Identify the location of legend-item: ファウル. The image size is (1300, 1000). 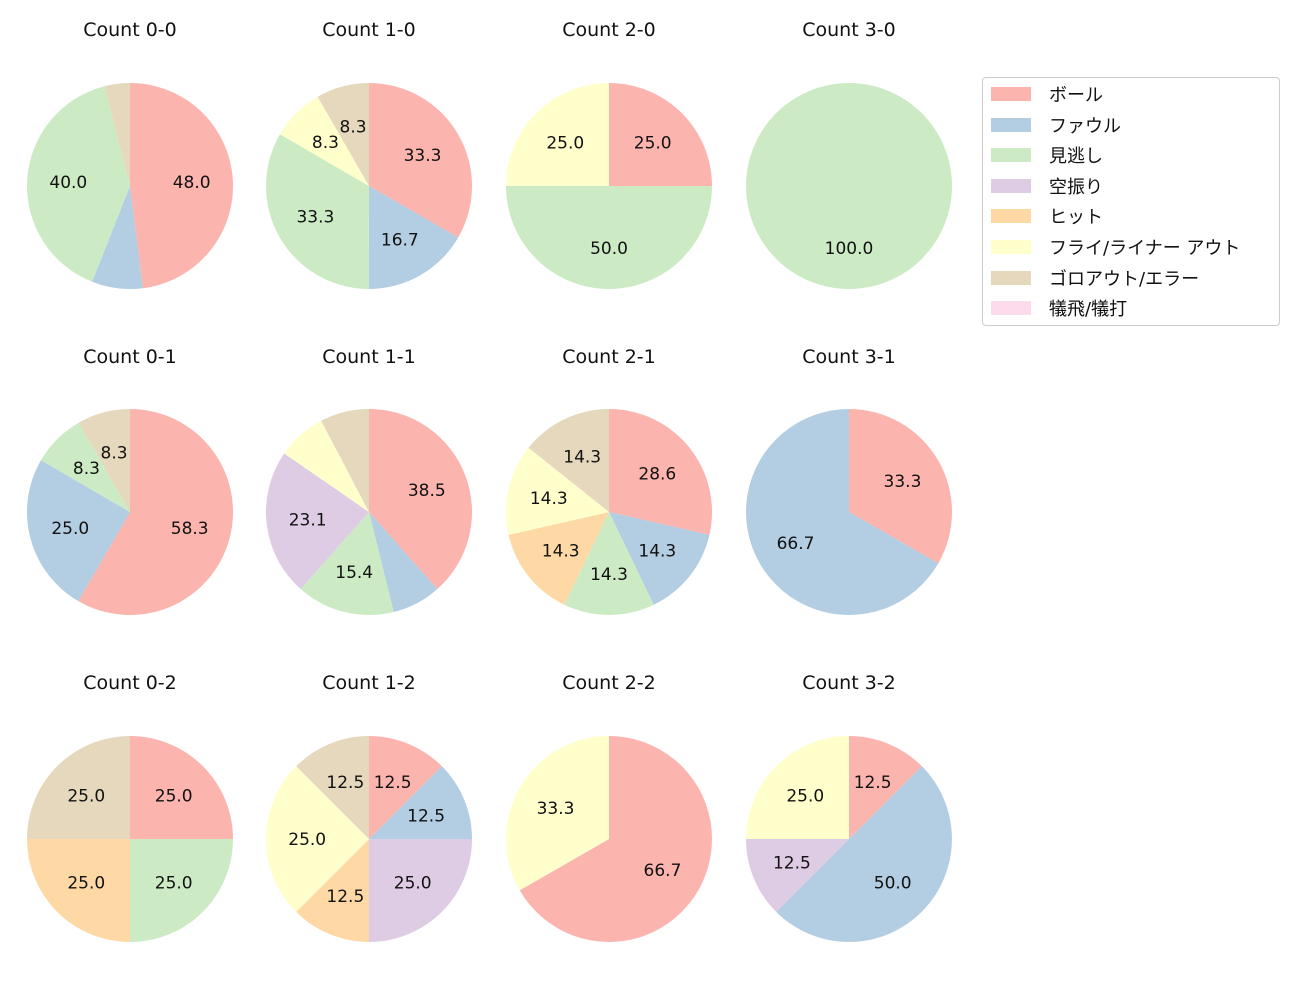
(1056, 126).